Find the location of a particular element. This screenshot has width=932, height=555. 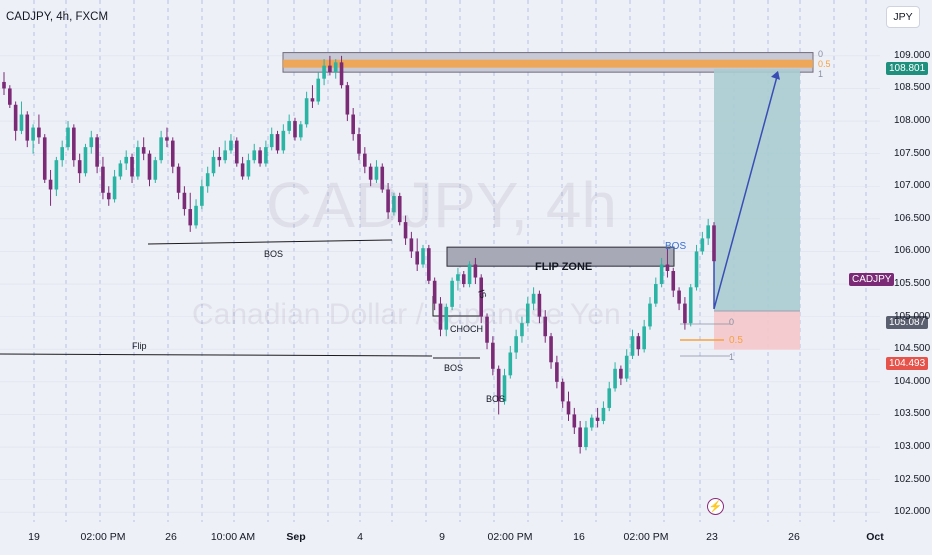

bos-label-blue: BOS is located at coordinates (676, 246).